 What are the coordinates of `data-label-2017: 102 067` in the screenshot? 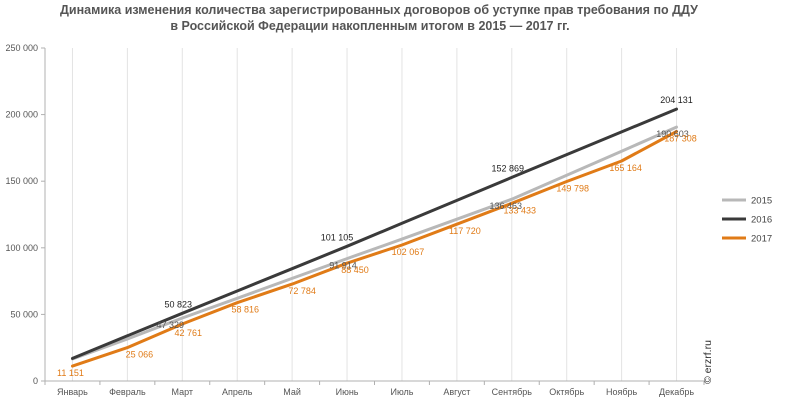 It's located at (408, 252).